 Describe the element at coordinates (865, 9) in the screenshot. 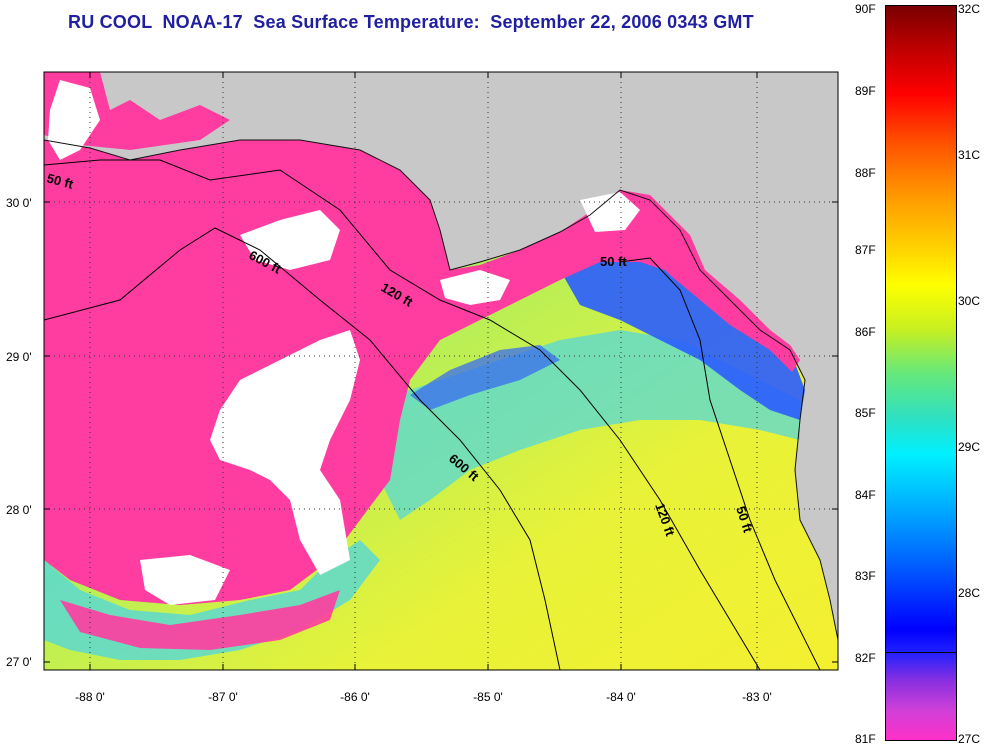

I see `colorbar-label-90f: 90F` at that location.